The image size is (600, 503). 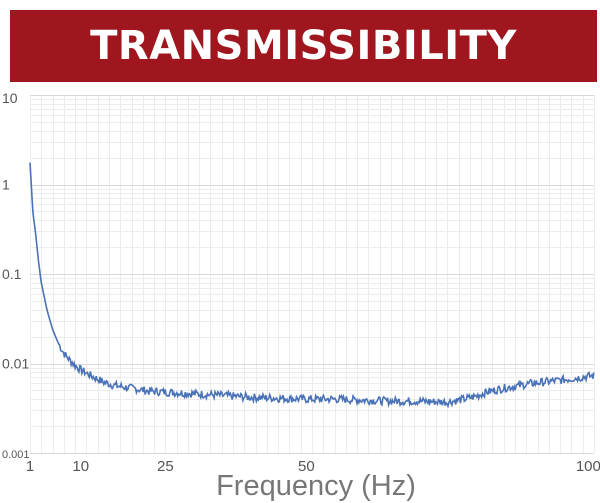 I want to click on y-tick-label: 1, so click(x=6, y=185).